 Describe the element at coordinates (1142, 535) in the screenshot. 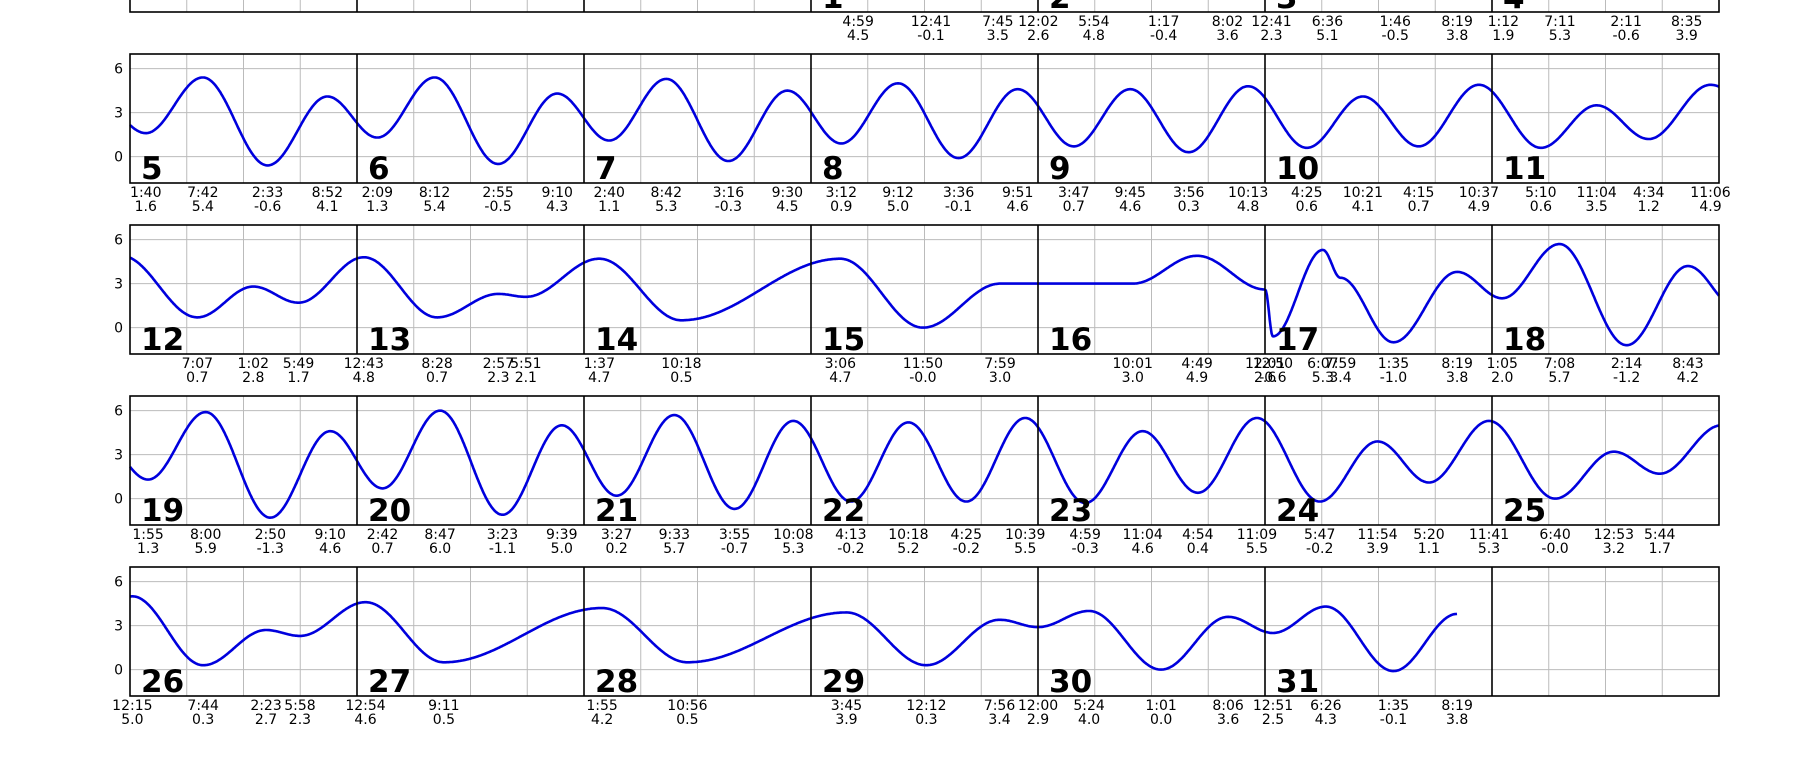

I see `extreme-time-label: 11:04` at that location.